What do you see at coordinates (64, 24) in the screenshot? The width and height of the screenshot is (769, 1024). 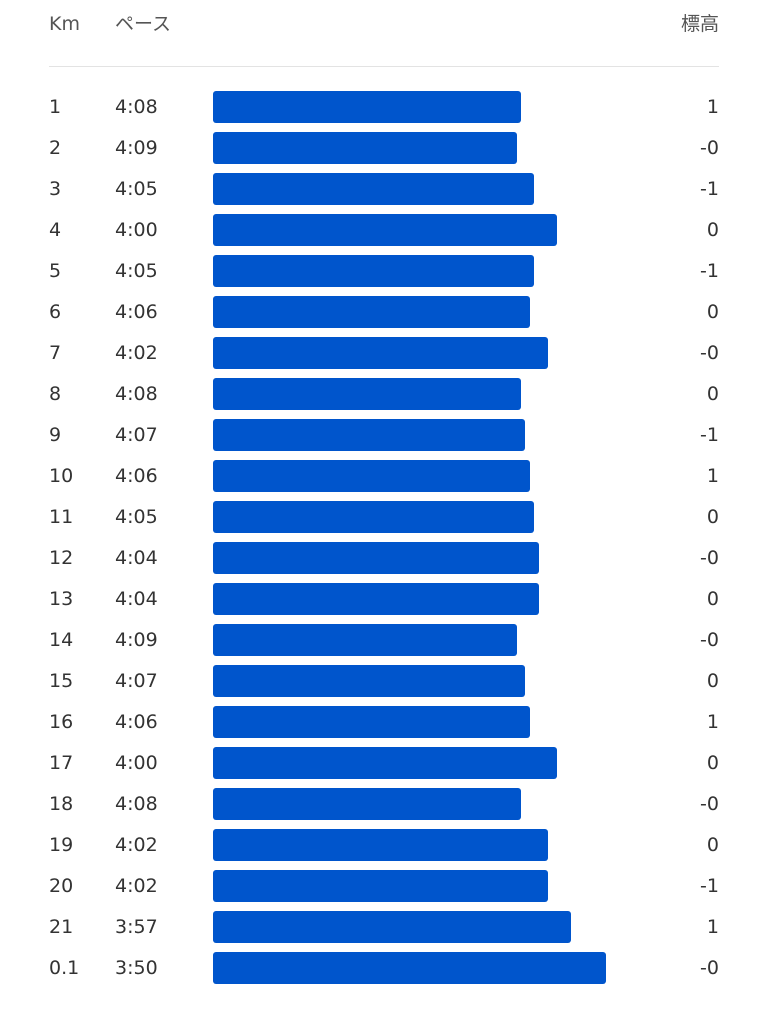 I see `km-header: Km` at bounding box center [64, 24].